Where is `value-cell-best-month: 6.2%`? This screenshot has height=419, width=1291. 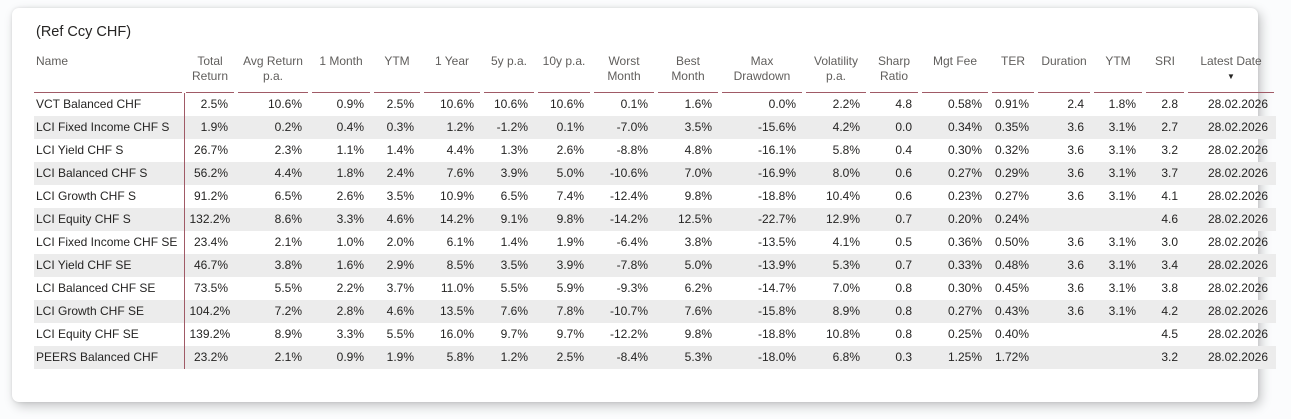
value-cell-best-month: 6.2% is located at coordinates (698, 288).